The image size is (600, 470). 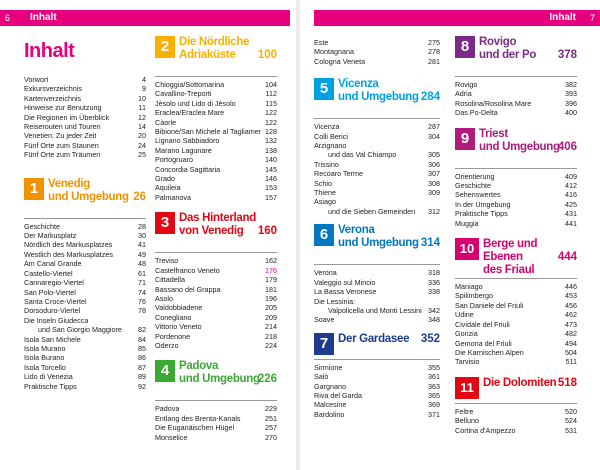 What do you see at coordinates (216, 169) in the screenshot?
I see `toc-entry: Concordia Sagittaria 145` at bounding box center [216, 169].